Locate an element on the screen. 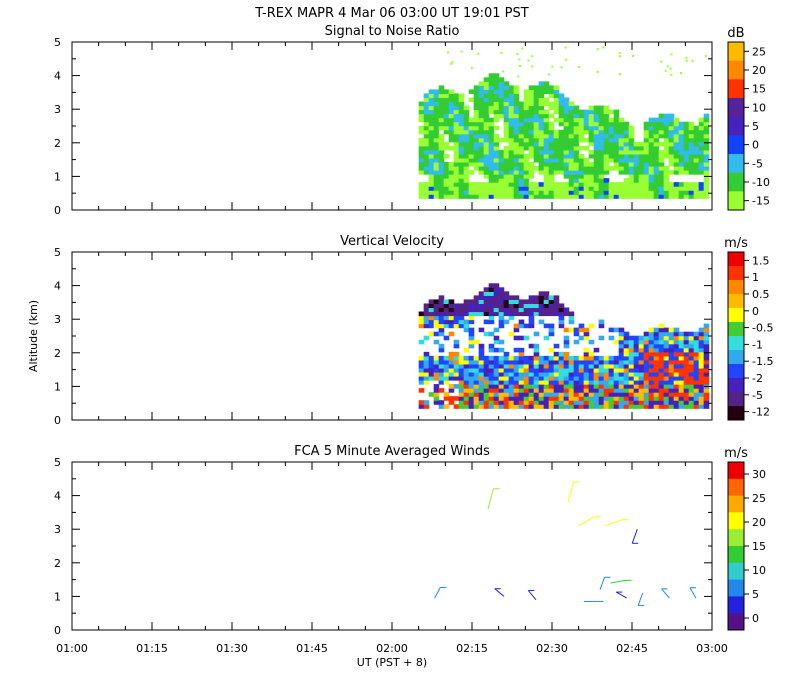 This screenshot has width=800, height=700. colorbar-label: 0 is located at coordinates (755, 145).